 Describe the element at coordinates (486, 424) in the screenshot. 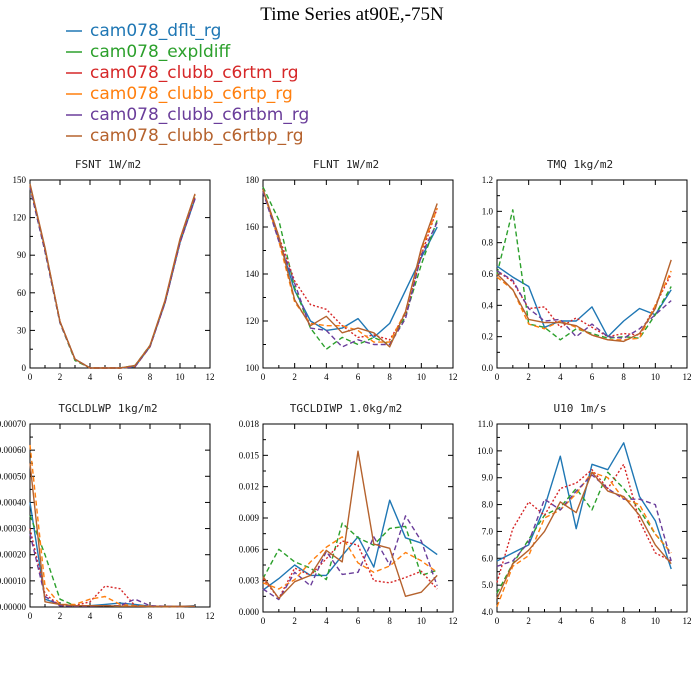

I see `y-tick-label: 11.0` at that location.